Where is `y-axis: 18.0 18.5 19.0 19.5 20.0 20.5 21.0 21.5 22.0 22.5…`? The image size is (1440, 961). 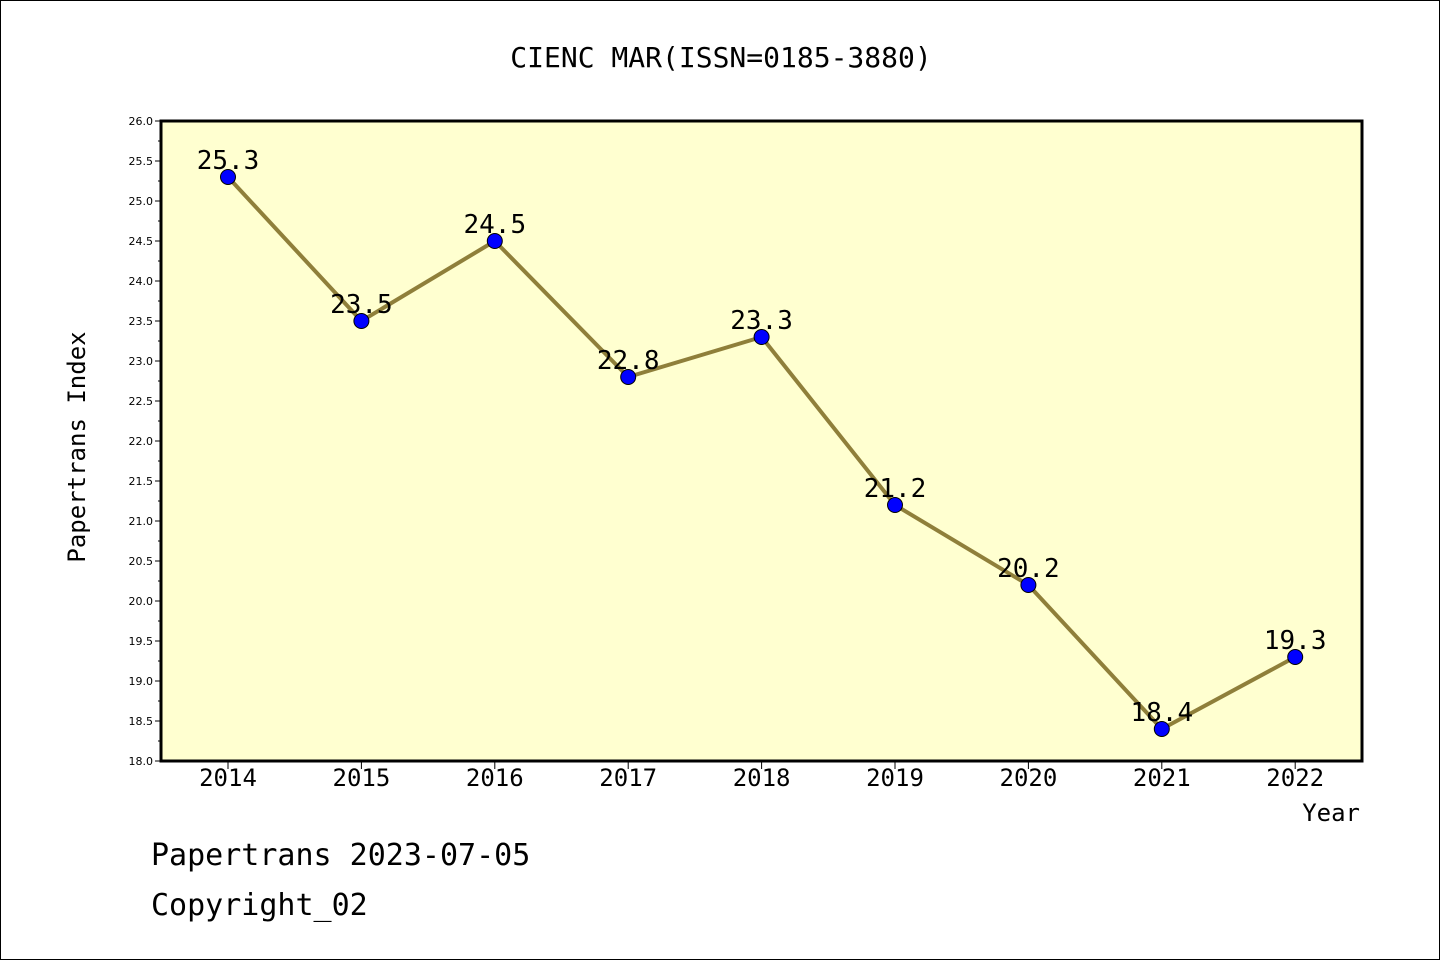
y-axis: 18.0 18.5 19.0 19.5 20.0 20.5 21.0 21.5 22.0 22.5… is located at coordinates (145, 441).